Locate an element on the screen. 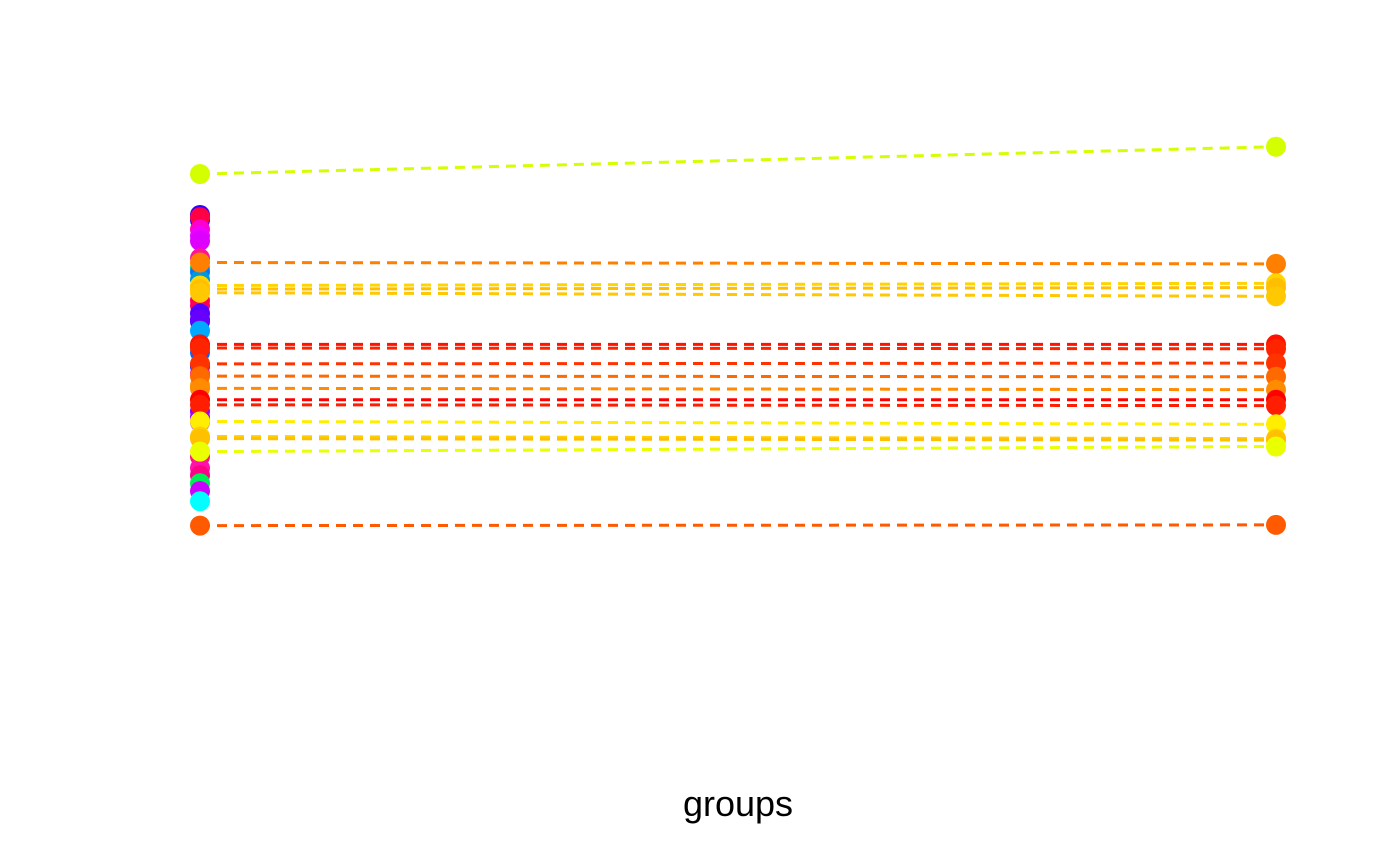 The height and width of the screenshot is (866, 1400). x-axis-label: groups is located at coordinates (738, 803).